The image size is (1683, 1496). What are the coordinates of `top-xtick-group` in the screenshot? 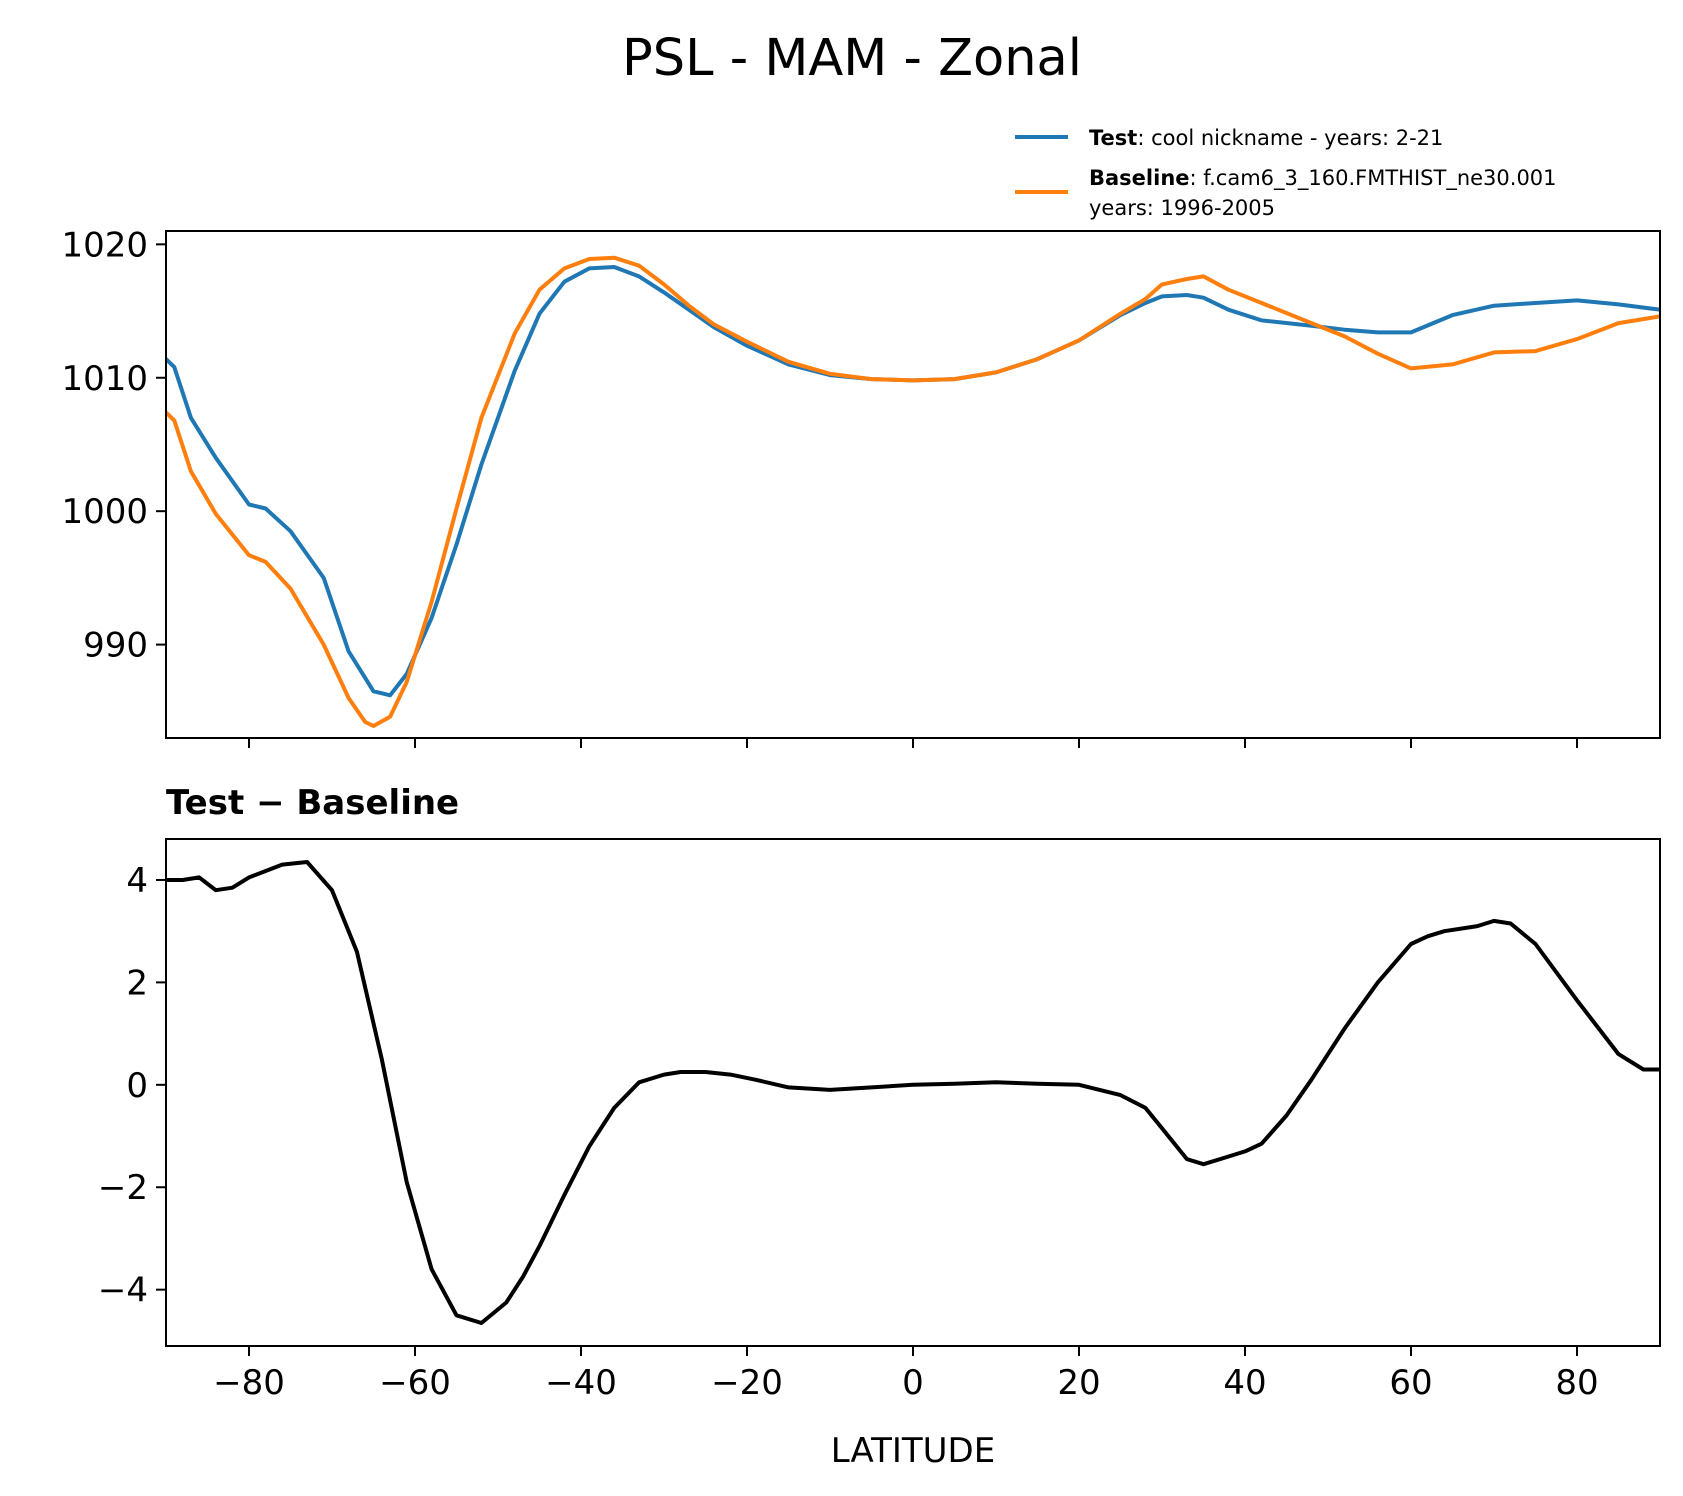 It's located at (913, 743).